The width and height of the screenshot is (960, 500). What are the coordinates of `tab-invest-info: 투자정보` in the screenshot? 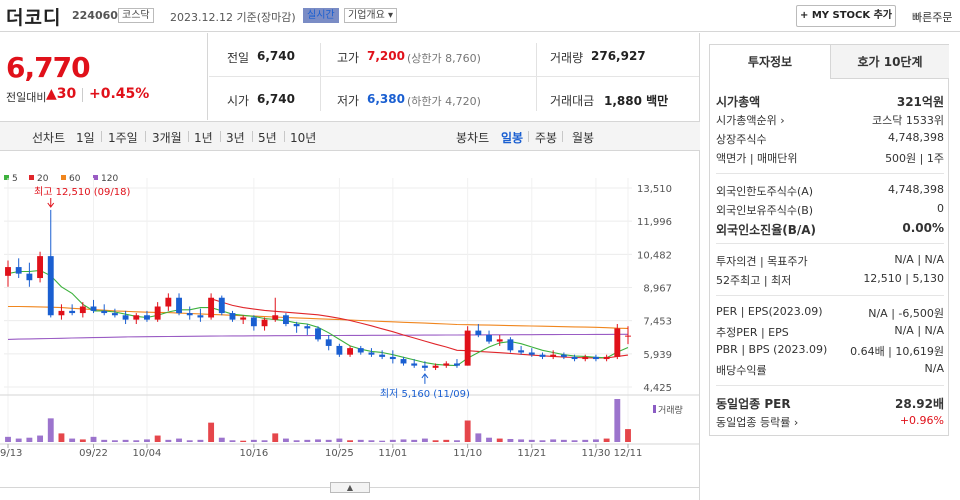 It's located at (770, 62).